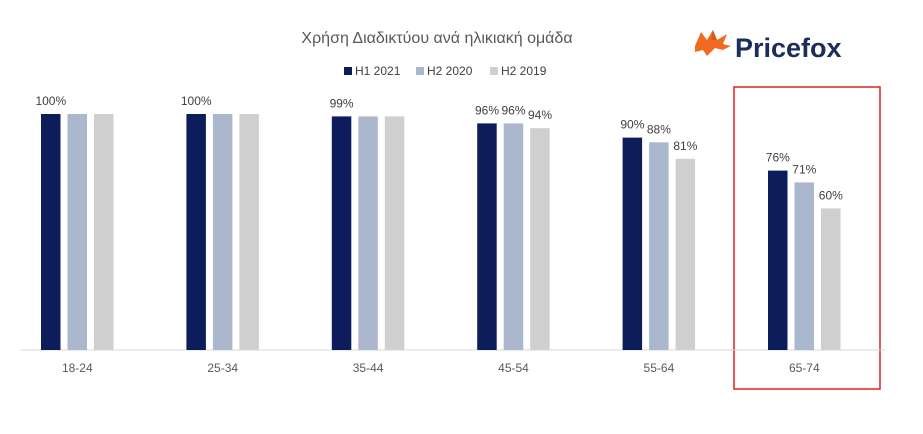 Image resolution: width=923 pixels, height=434 pixels. I want to click on legend-label-h1-2021: H1 2021, so click(378, 71).